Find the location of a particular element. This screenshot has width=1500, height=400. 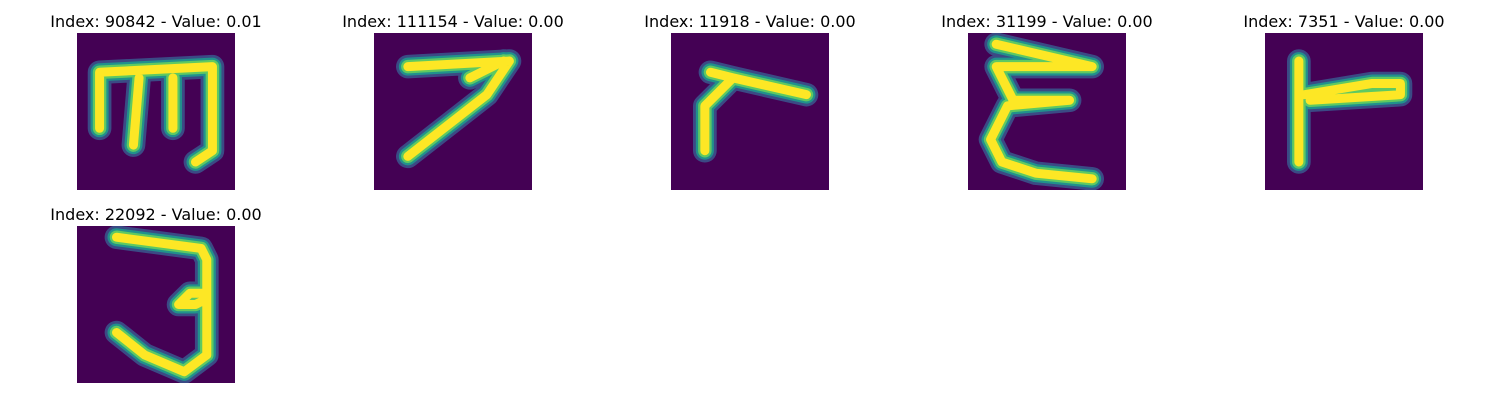

image-panel: Index: 31199 - Value: 0.00 is located at coordinates (1047, 100).